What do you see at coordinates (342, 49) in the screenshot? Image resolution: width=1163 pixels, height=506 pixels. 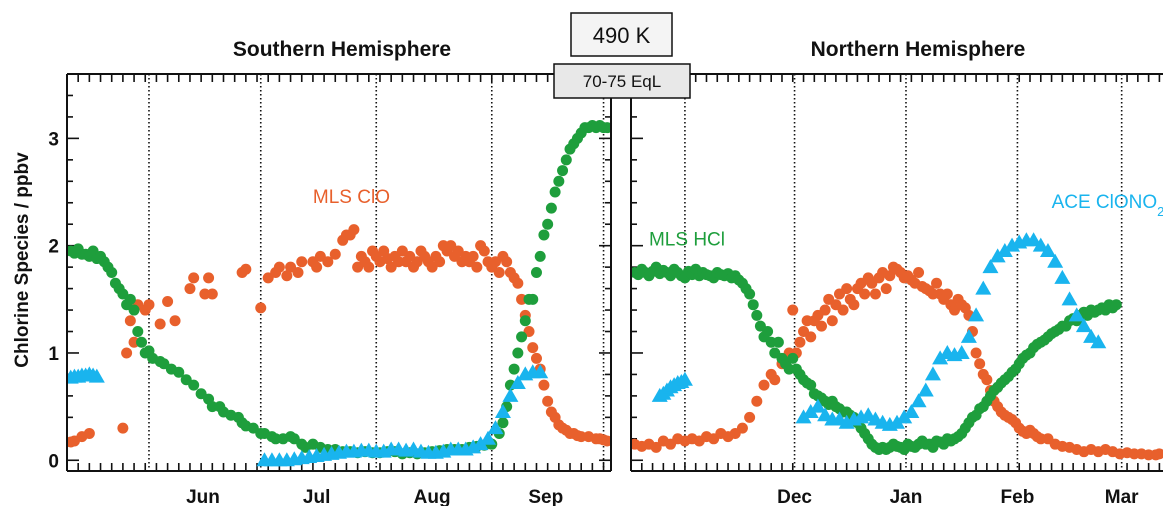 I see `southern-hemisphere-title: Southern Hemisphere` at bounding box center [342, 49].